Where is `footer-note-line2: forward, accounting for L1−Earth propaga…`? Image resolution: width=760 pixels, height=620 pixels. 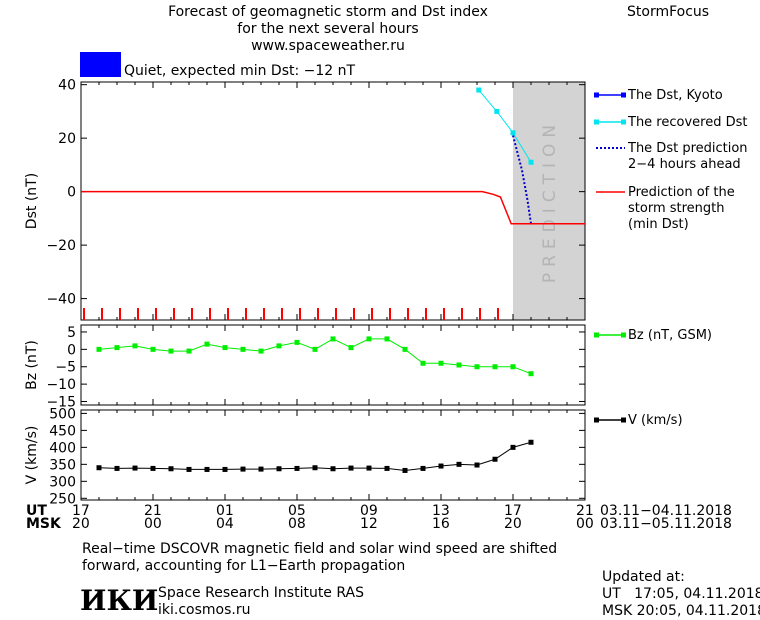
footer-note-line2: forward, accounting for L1−Earth propaga… is located at coordinates (244, 566).